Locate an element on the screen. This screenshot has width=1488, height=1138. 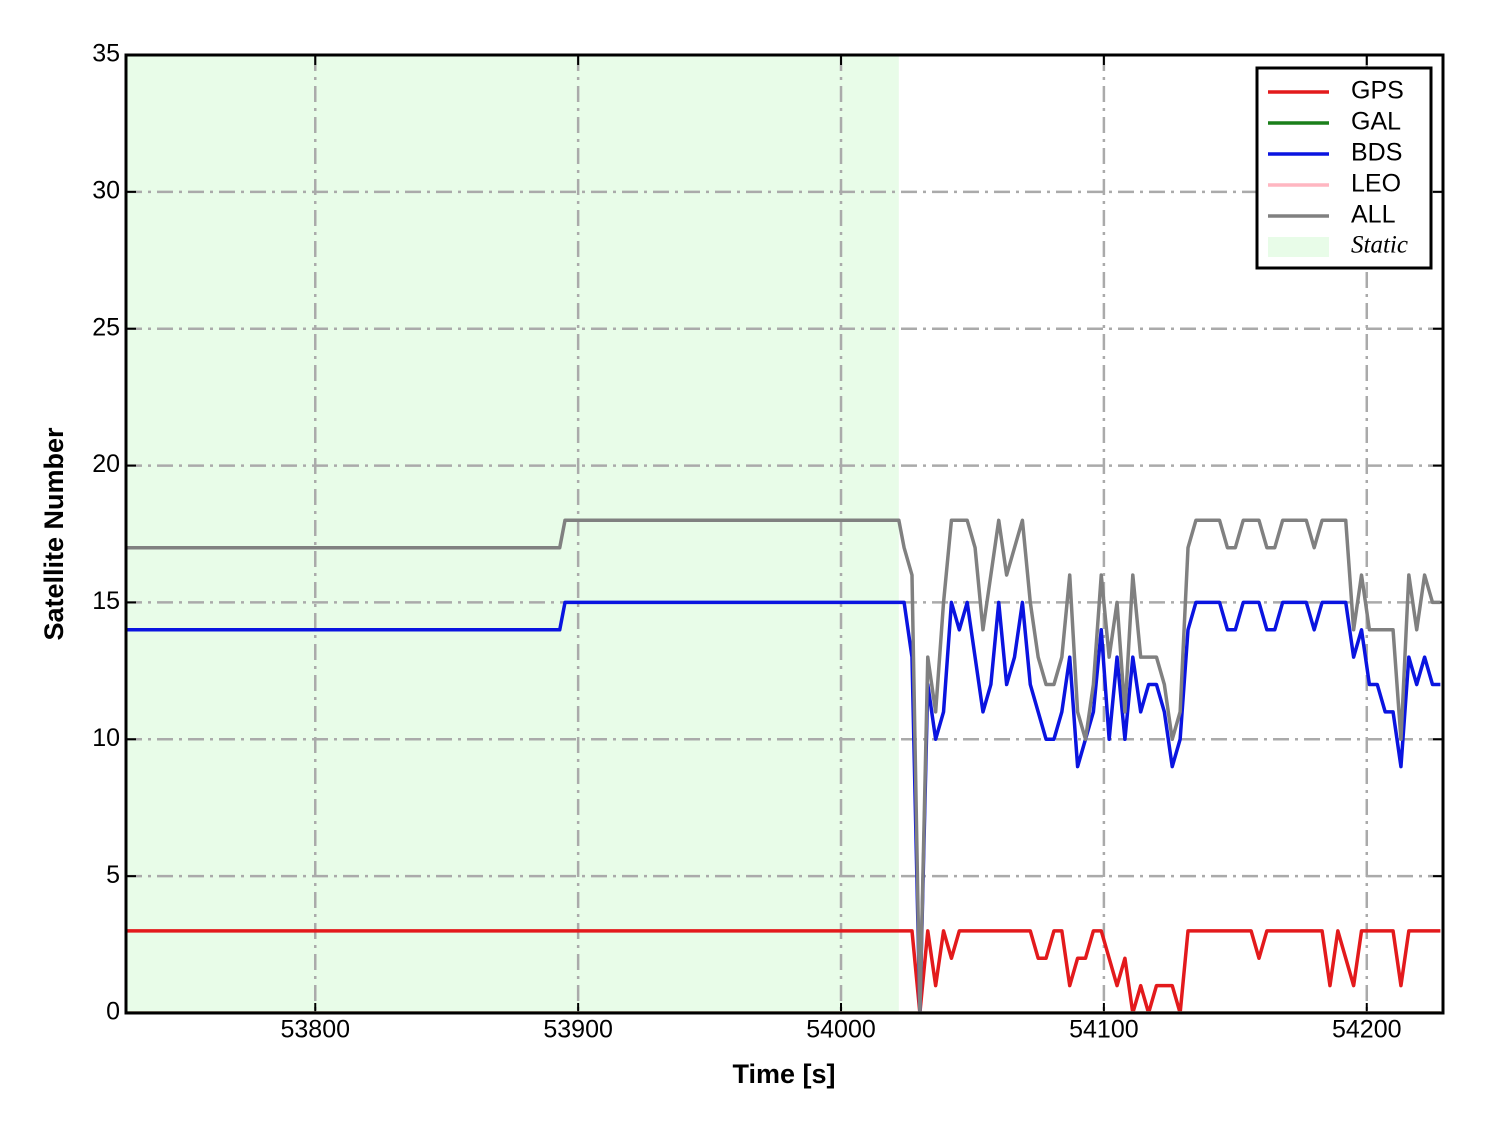
y-tick-label: 20 is located at coordinates (106, 464).